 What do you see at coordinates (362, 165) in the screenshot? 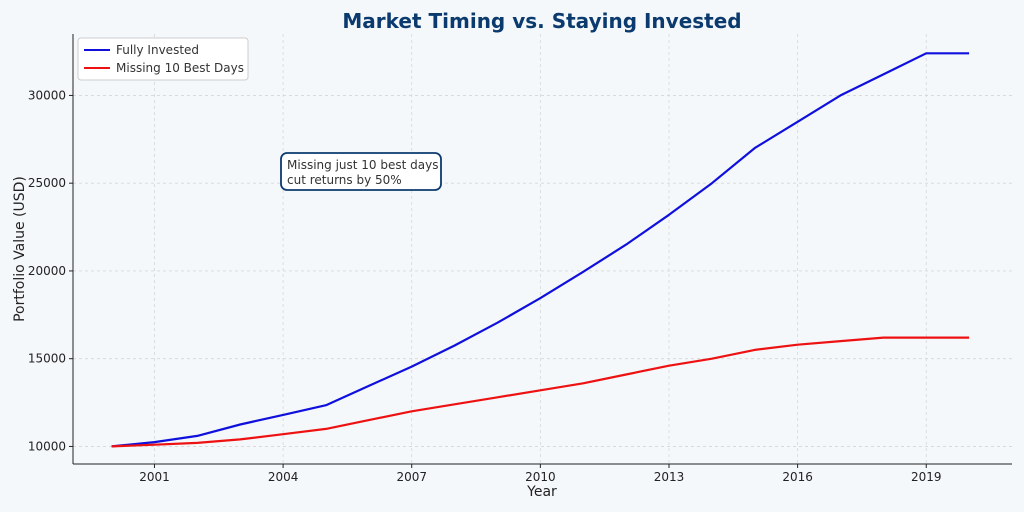
I see `annotation-line-1: Missing just 10 best days` at bounding box center [362, 165].